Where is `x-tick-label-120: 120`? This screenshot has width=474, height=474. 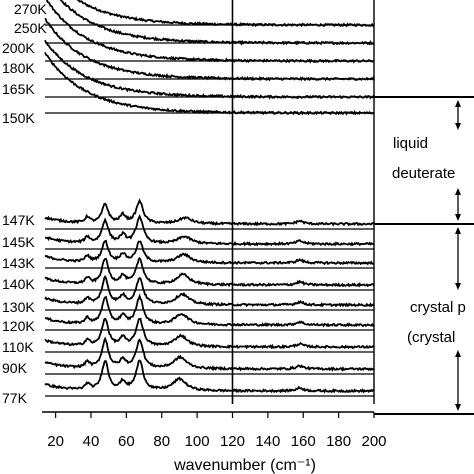
x-tick-label-120: 120 is located at coordinates (232, 441).